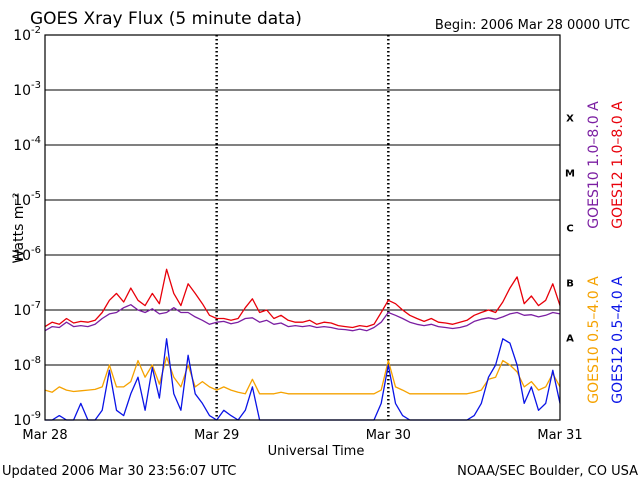 The height and width of the screenshot is (480, 640). What do you see at coordinates (27, 199) in the screenshot?
I see `y-tick-label: 10⁻⁵` at bounding box center [27, 199].